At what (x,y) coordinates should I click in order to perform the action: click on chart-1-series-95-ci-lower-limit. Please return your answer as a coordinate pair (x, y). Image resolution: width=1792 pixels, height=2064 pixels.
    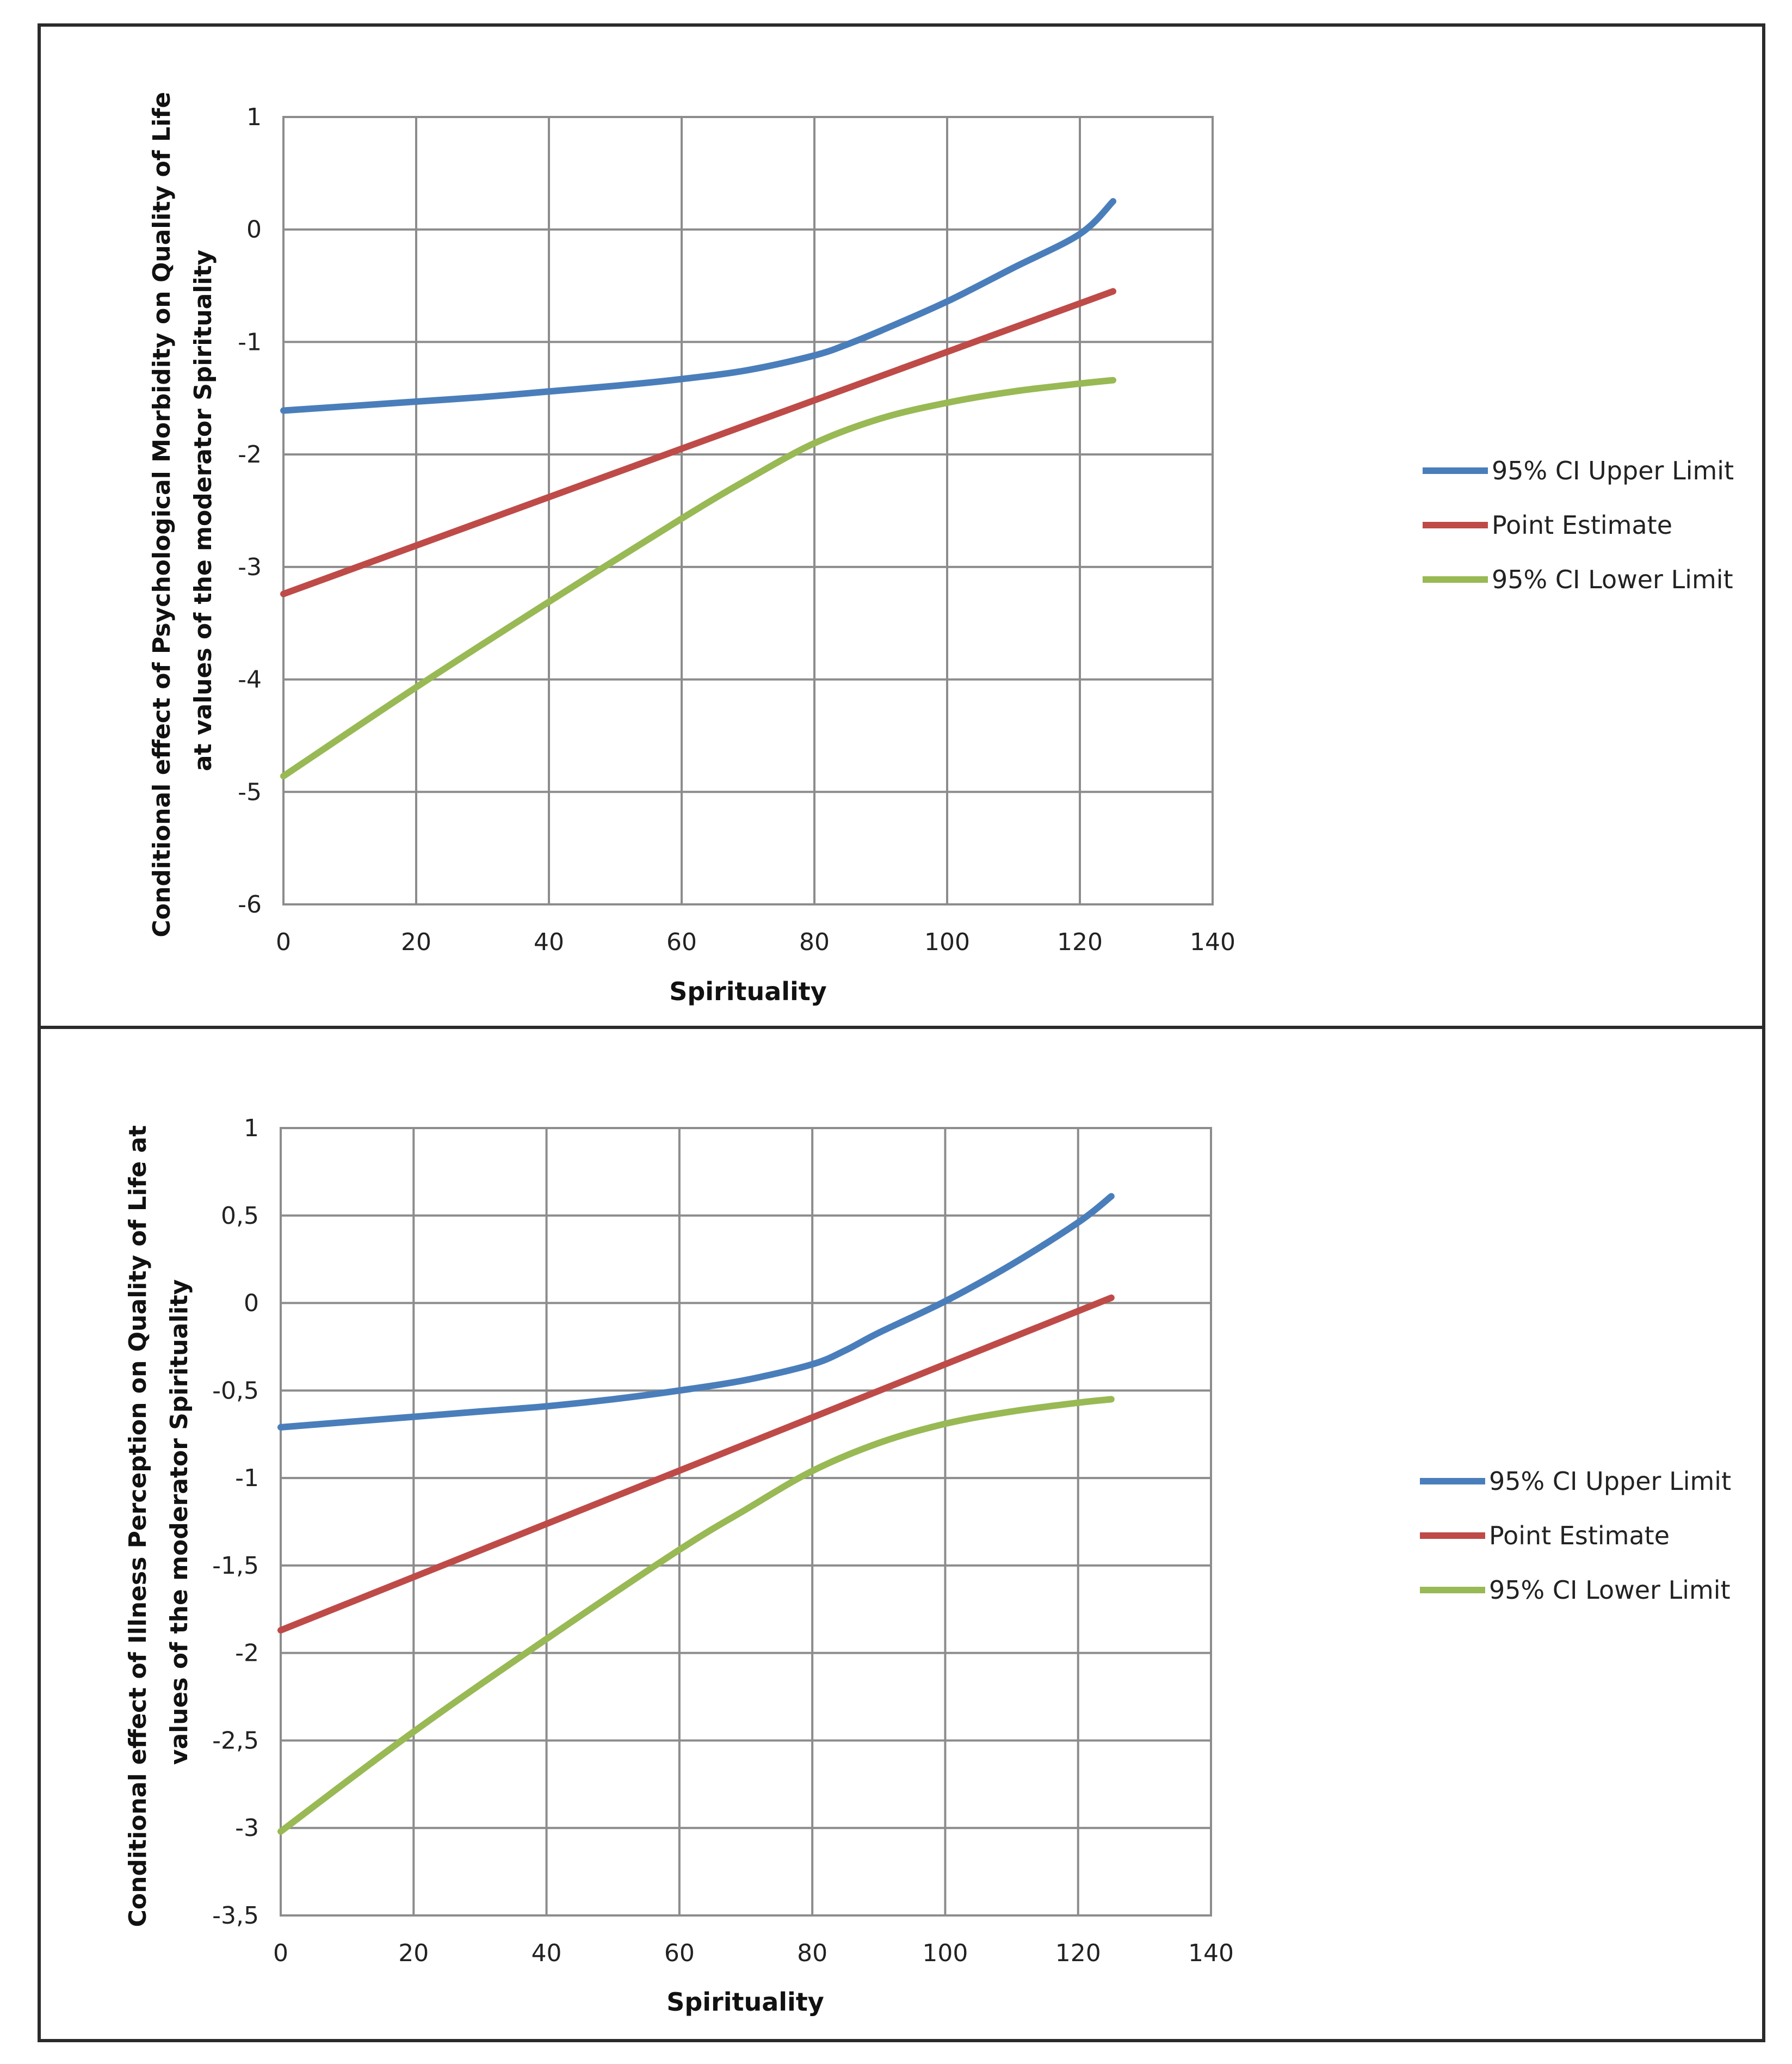
    Looking at the image, I should click on (698, 578).